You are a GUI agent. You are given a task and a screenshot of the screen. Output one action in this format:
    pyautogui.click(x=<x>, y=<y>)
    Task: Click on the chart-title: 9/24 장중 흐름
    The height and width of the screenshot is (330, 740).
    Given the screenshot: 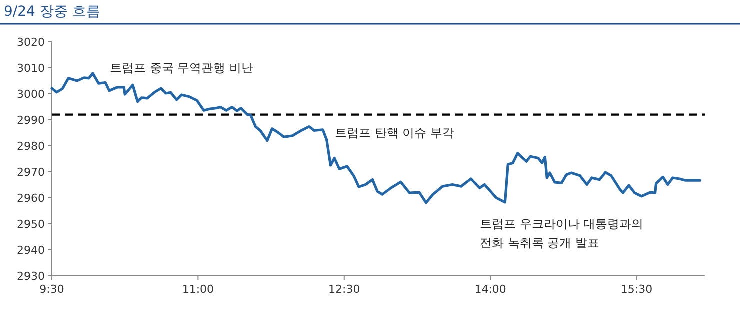 What is the action you would take?
    pyautogui.click(x=52, y=12)
    